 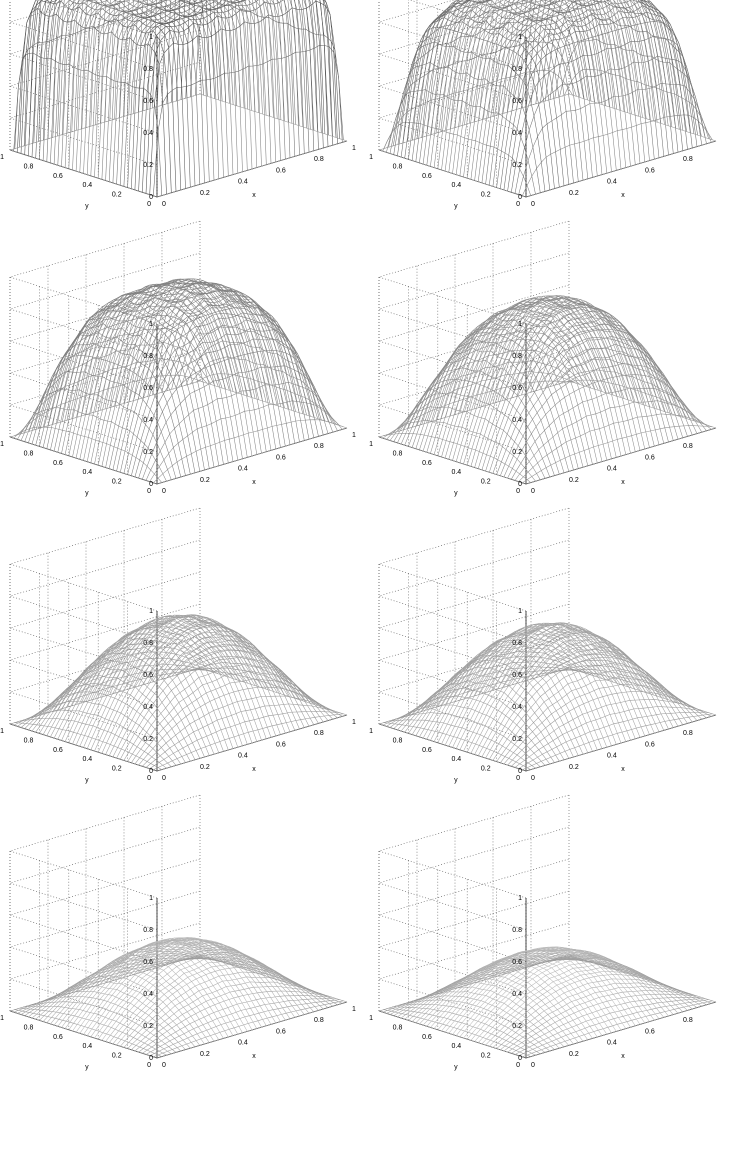 I want to click on y-tick-label: 0.2, so click(x=117, y=1056).